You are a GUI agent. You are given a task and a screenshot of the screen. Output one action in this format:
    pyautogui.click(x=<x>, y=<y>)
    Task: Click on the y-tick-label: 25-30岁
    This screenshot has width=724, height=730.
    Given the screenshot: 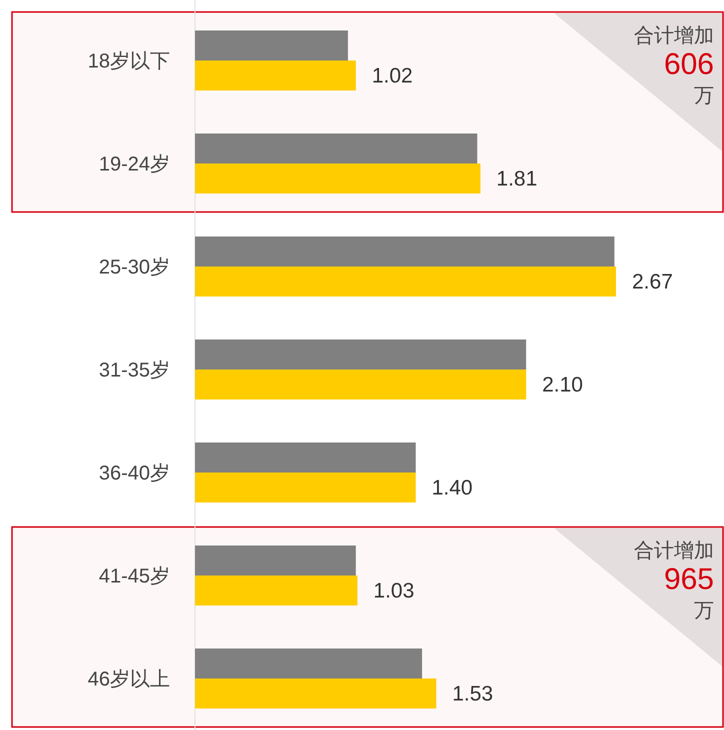 What is the action you would take?
    pyautogui.click(x=134, y=267)
    